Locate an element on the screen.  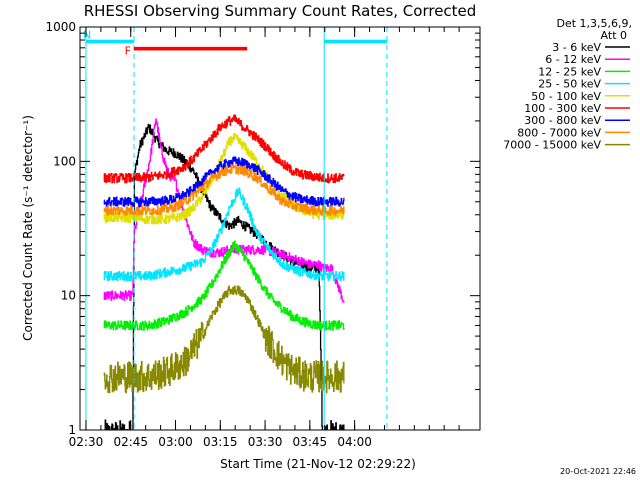
legend-header-line-1: Det 1,3,5,6,9, is located at coordinates (594, 23).